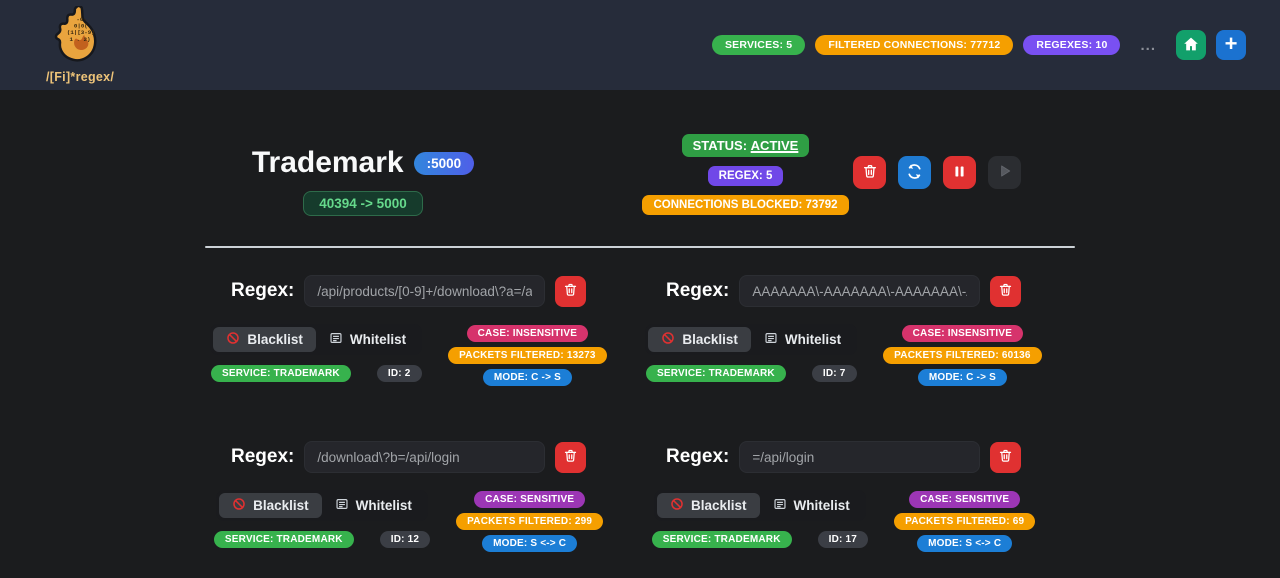 The height and width of the screenshot is (578, 1280). I want to click on start-service-button, so click(1004, 172).